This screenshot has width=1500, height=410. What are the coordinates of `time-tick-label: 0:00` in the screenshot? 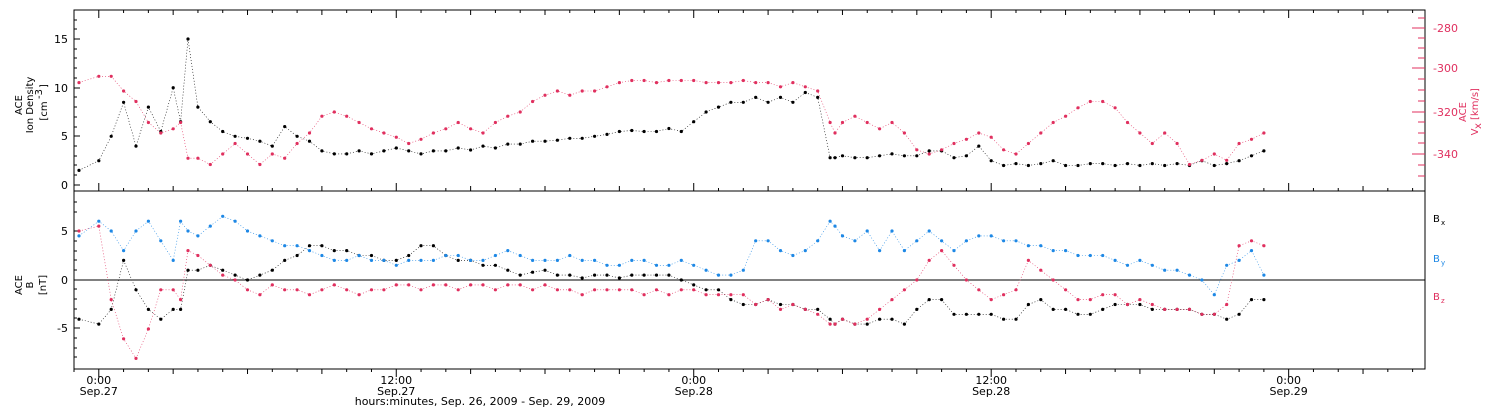 It's located at (693, 380).